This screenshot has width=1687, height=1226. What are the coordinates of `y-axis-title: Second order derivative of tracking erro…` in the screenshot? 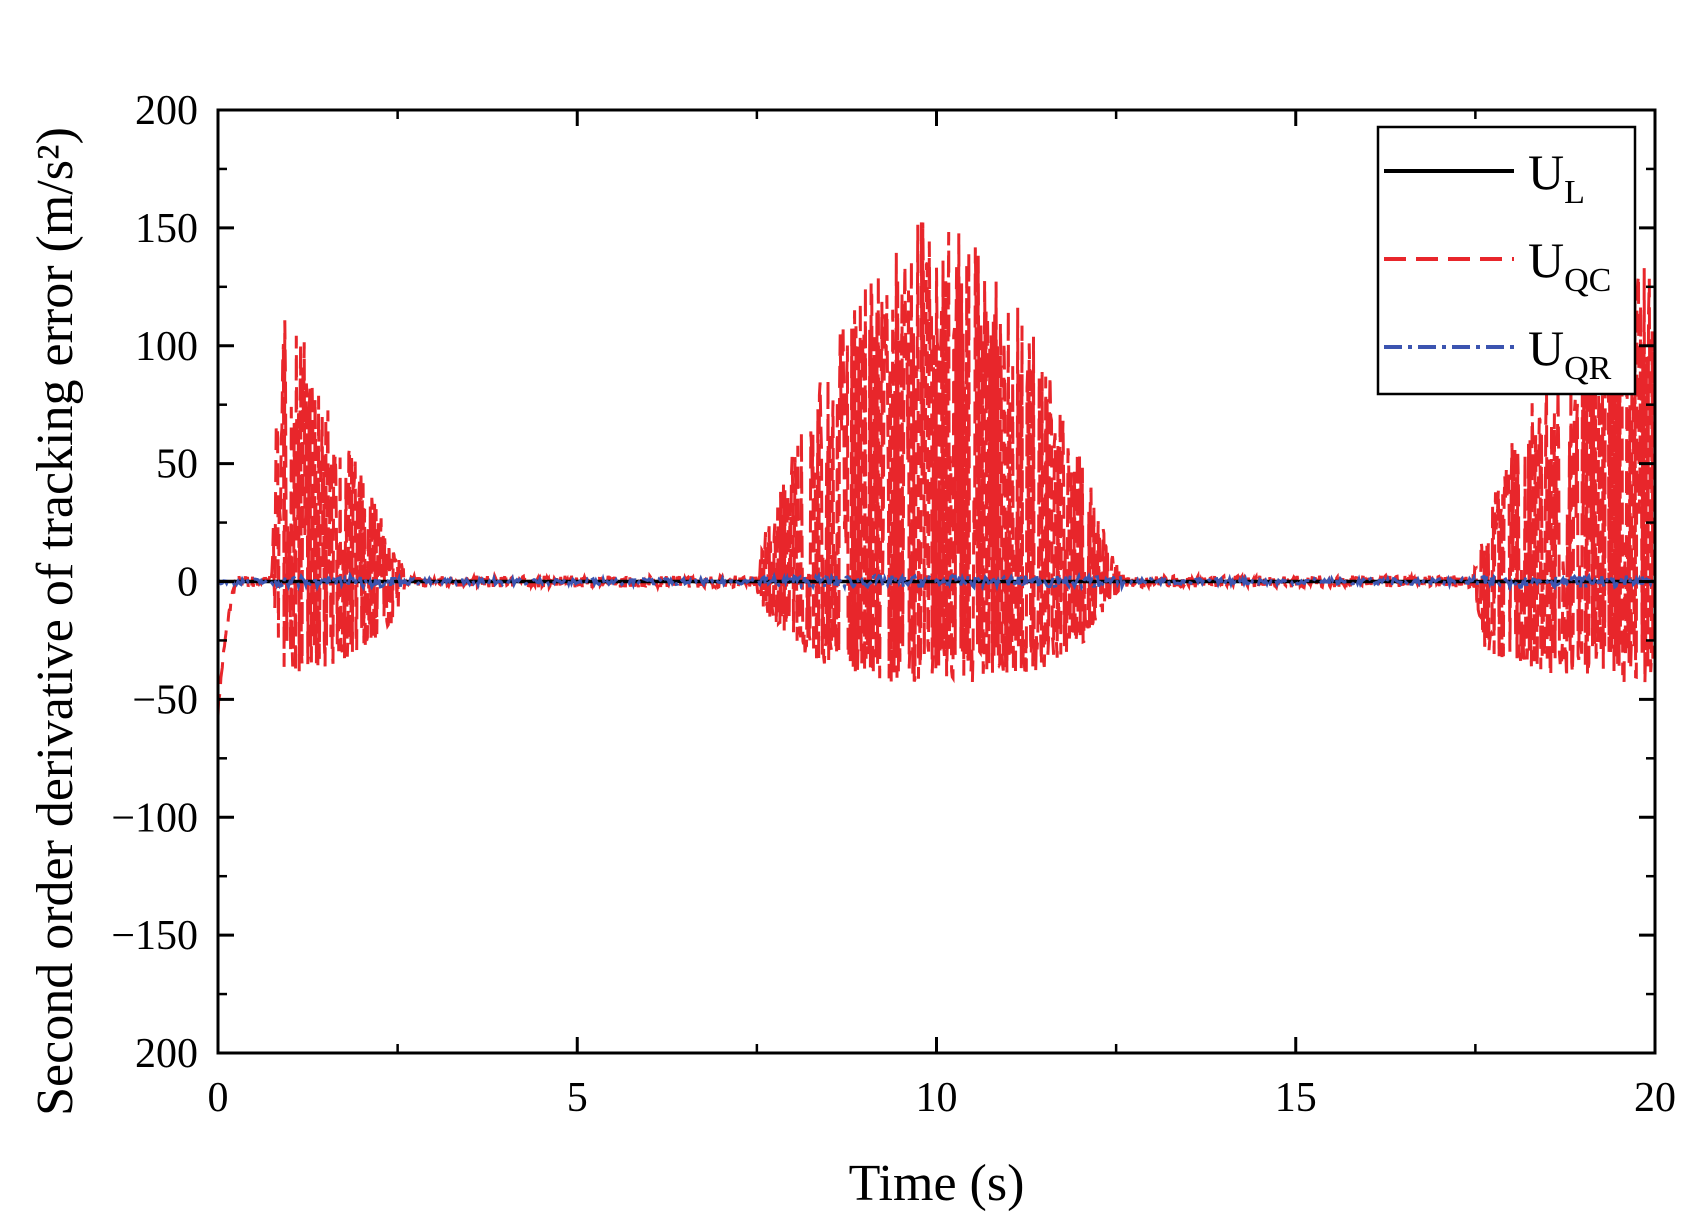 It's located at (55, 621).